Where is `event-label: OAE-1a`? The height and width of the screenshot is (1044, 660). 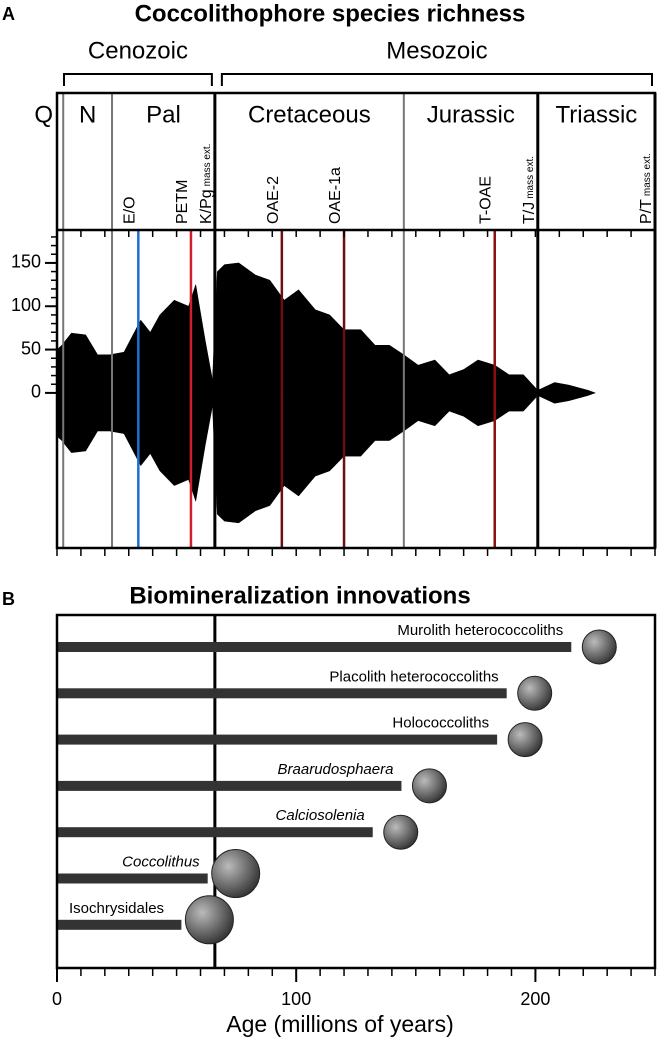
event-label: OAE-1a is located at coordinates (335, 195).